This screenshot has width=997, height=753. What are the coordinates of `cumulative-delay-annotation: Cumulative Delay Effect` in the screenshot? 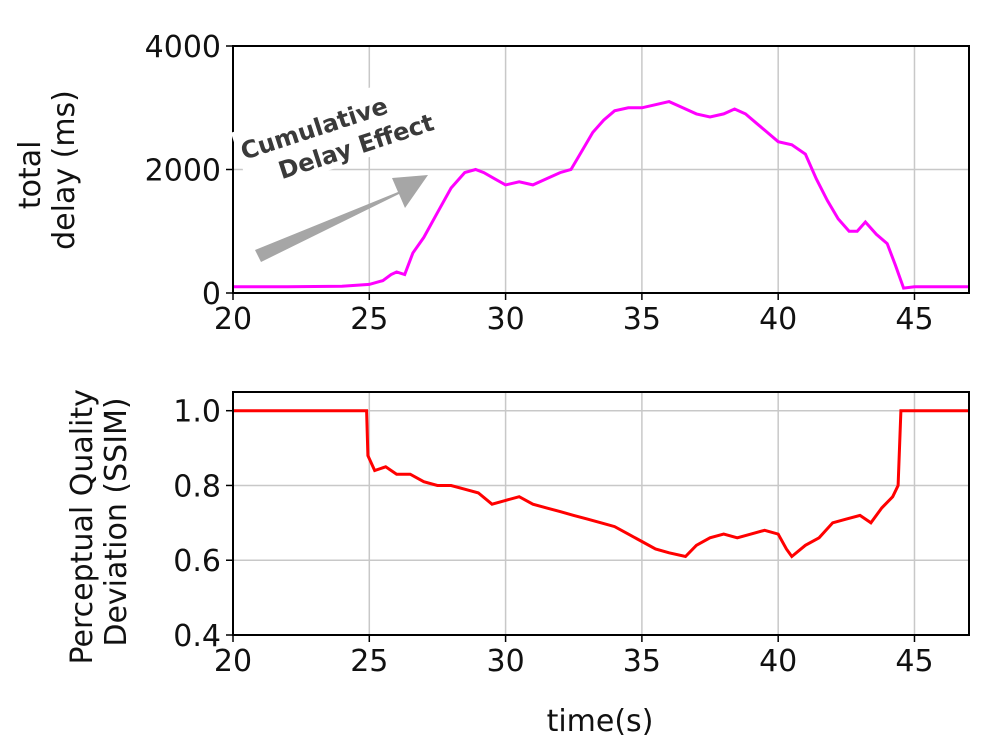 It's located at (341, 164).